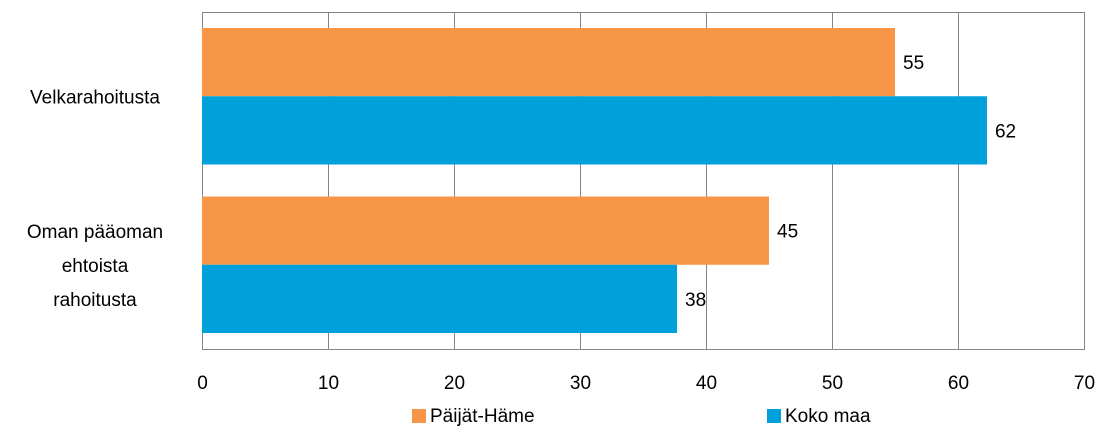 The image size is (1109, 439). Describe the element at coordinates (482, 416) in the screenshot. I see `legend-label: Päijät-Häme` at that location.